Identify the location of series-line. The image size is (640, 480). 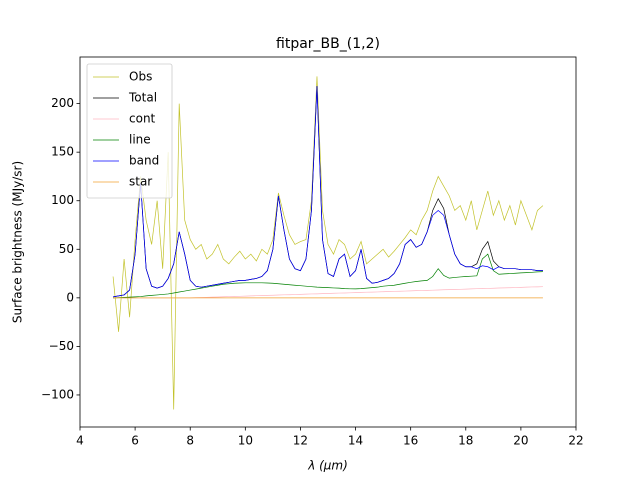
(328, 276).